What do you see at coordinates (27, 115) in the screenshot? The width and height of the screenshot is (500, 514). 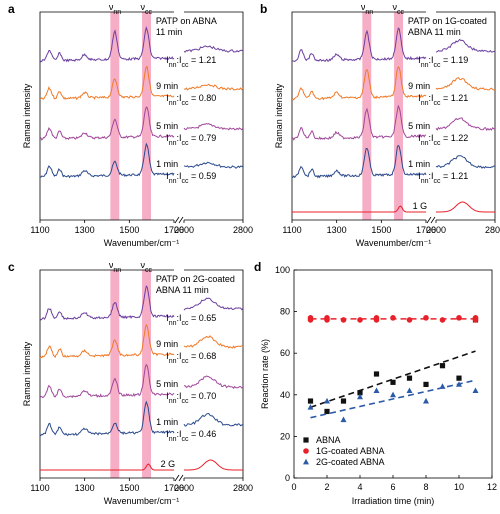 I see `y-axis-title: Raman intensity` at bounding box center [27, 115].